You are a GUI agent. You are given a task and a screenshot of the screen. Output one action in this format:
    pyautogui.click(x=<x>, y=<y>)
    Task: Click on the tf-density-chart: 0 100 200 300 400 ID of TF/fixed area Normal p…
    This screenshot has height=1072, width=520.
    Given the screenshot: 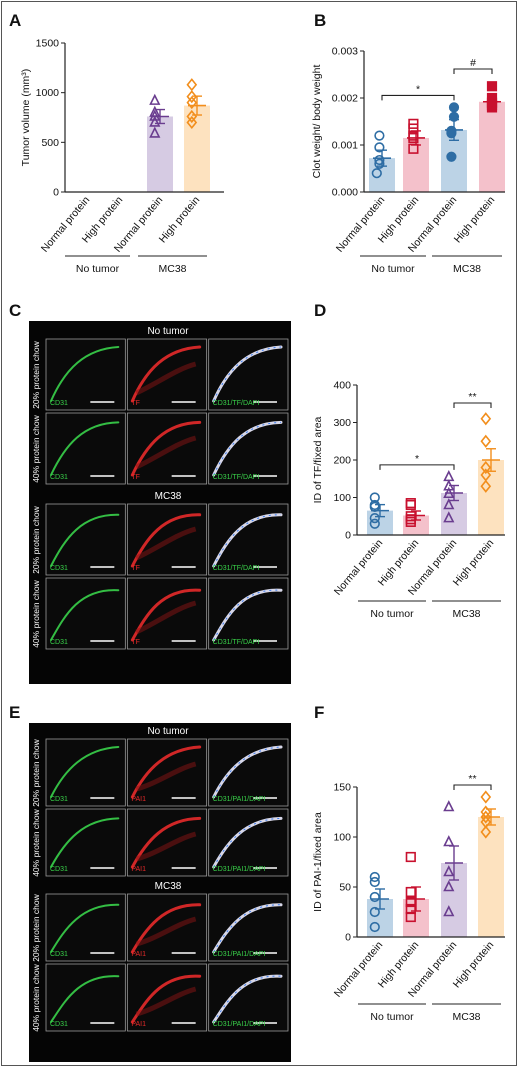 What is the action you would take?
    pyautogui.click(x=408, y=500)
    